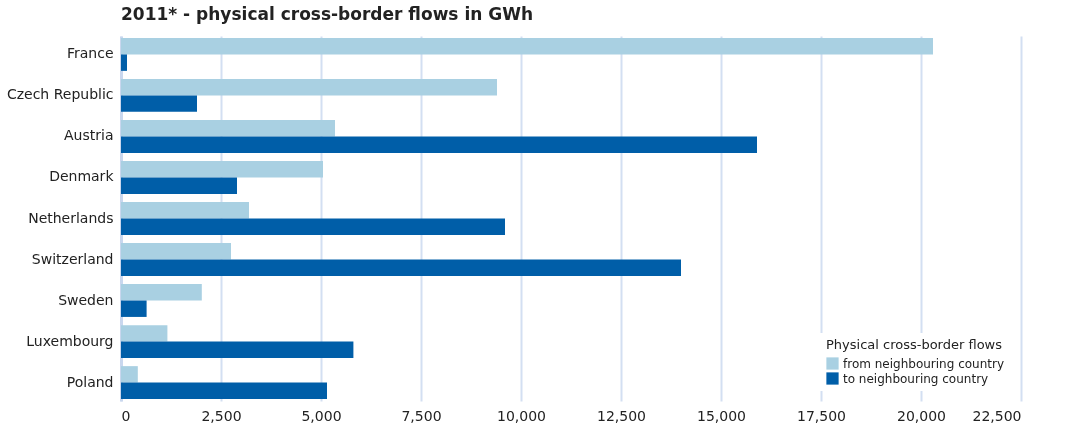 The height and width of the screenshot is (445, 1085). Describe the element at coordinates (221, 415) in the screenshot. I see `x-tick-label: 2,500` at that location.